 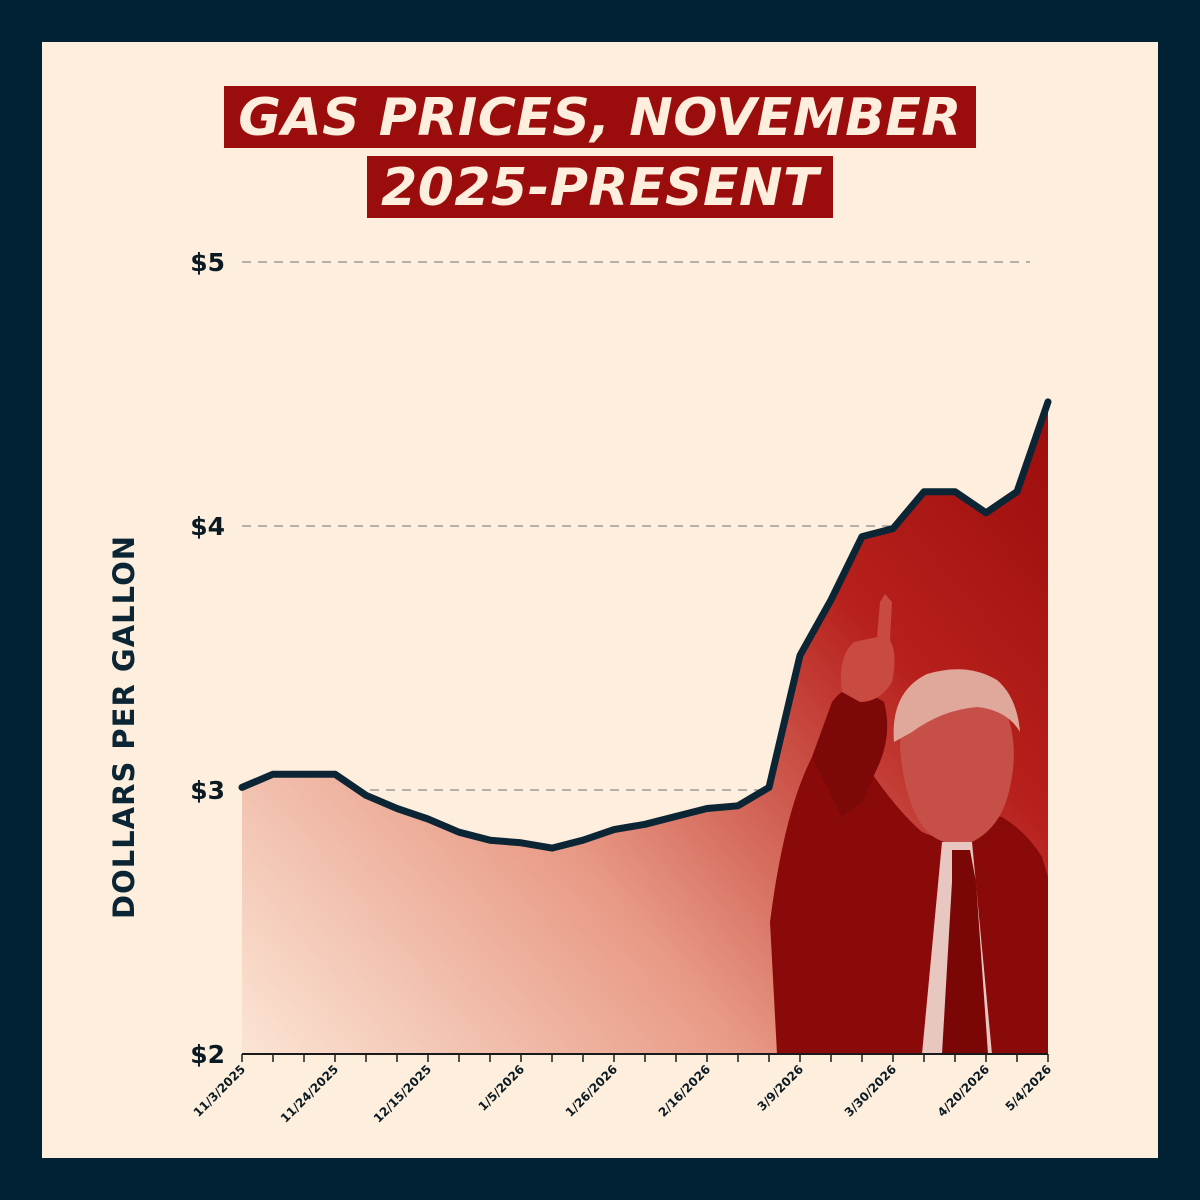 I want to click on figure-raised-arm, so click(x=850, y=752).